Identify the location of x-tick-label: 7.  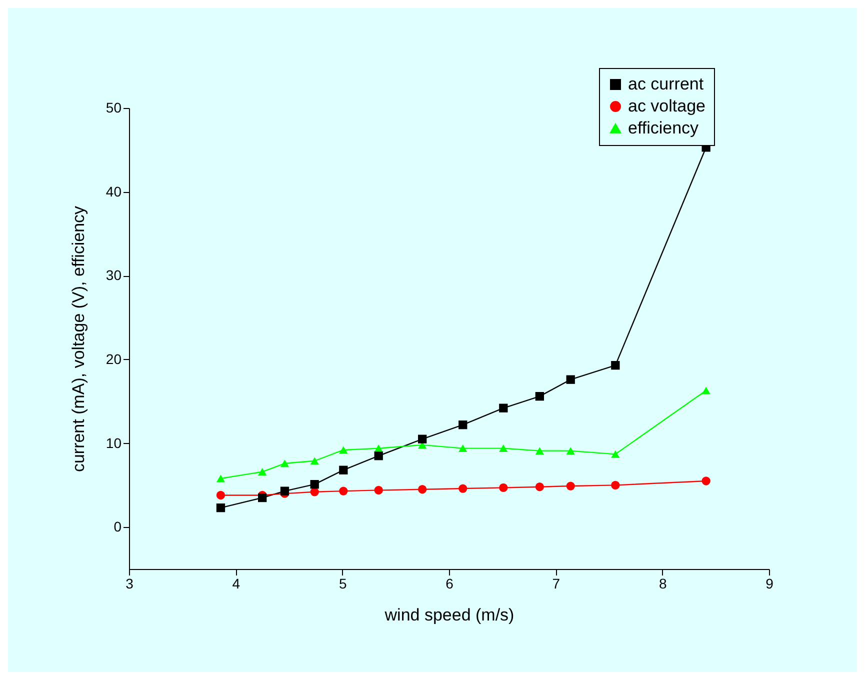
(556, 584).